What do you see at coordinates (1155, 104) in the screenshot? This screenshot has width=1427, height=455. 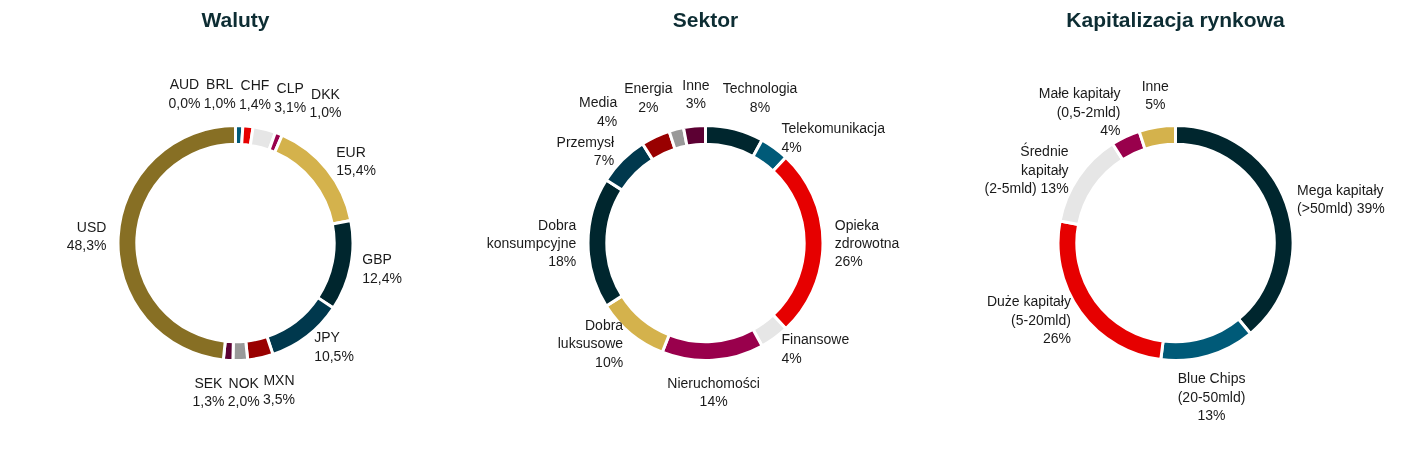 I see `data-label: 5%` at bounding box center [1155, 104].